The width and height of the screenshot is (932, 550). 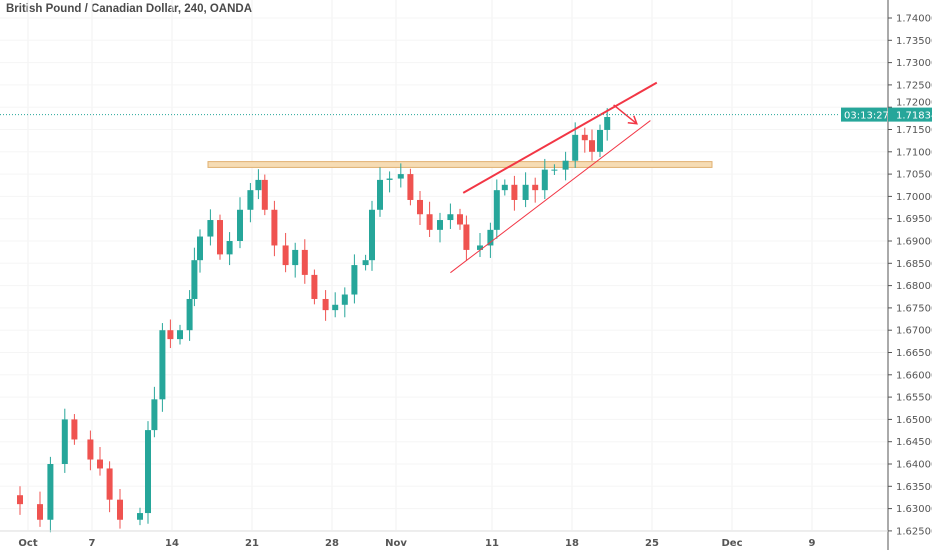 I want to click on price-tick-label: 1.66500, so click(x=914, y=353).